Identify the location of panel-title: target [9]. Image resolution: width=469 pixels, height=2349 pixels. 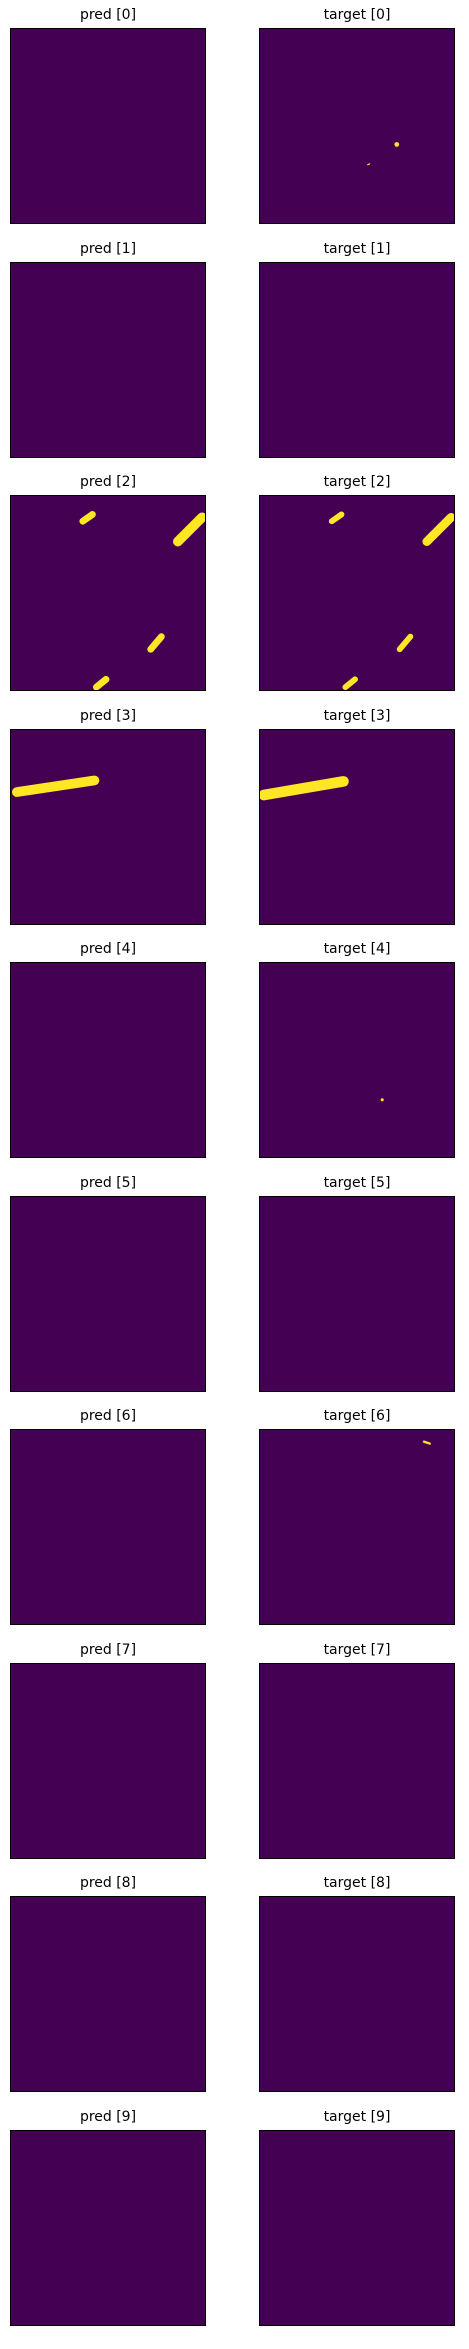
(357, 2116).